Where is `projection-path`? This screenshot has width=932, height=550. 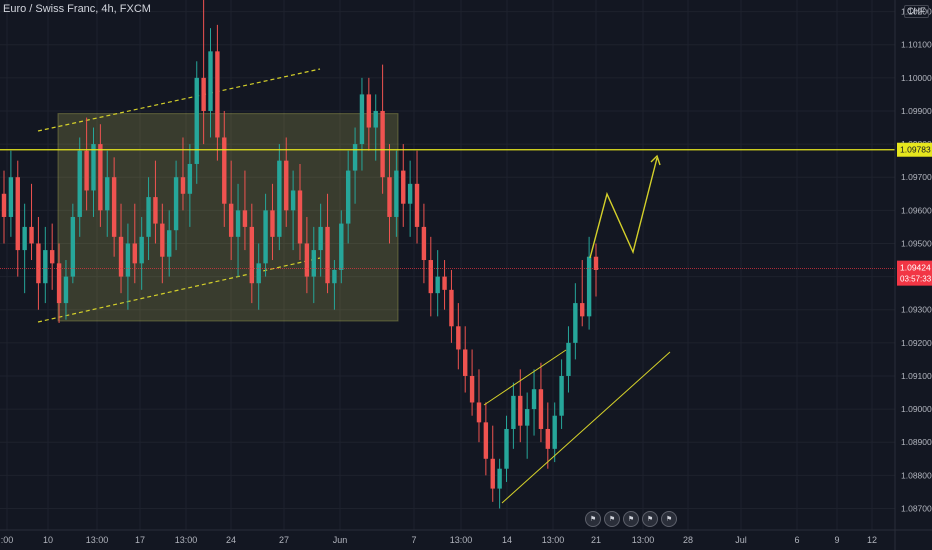 projection-path is located at coordinates (623, 208).